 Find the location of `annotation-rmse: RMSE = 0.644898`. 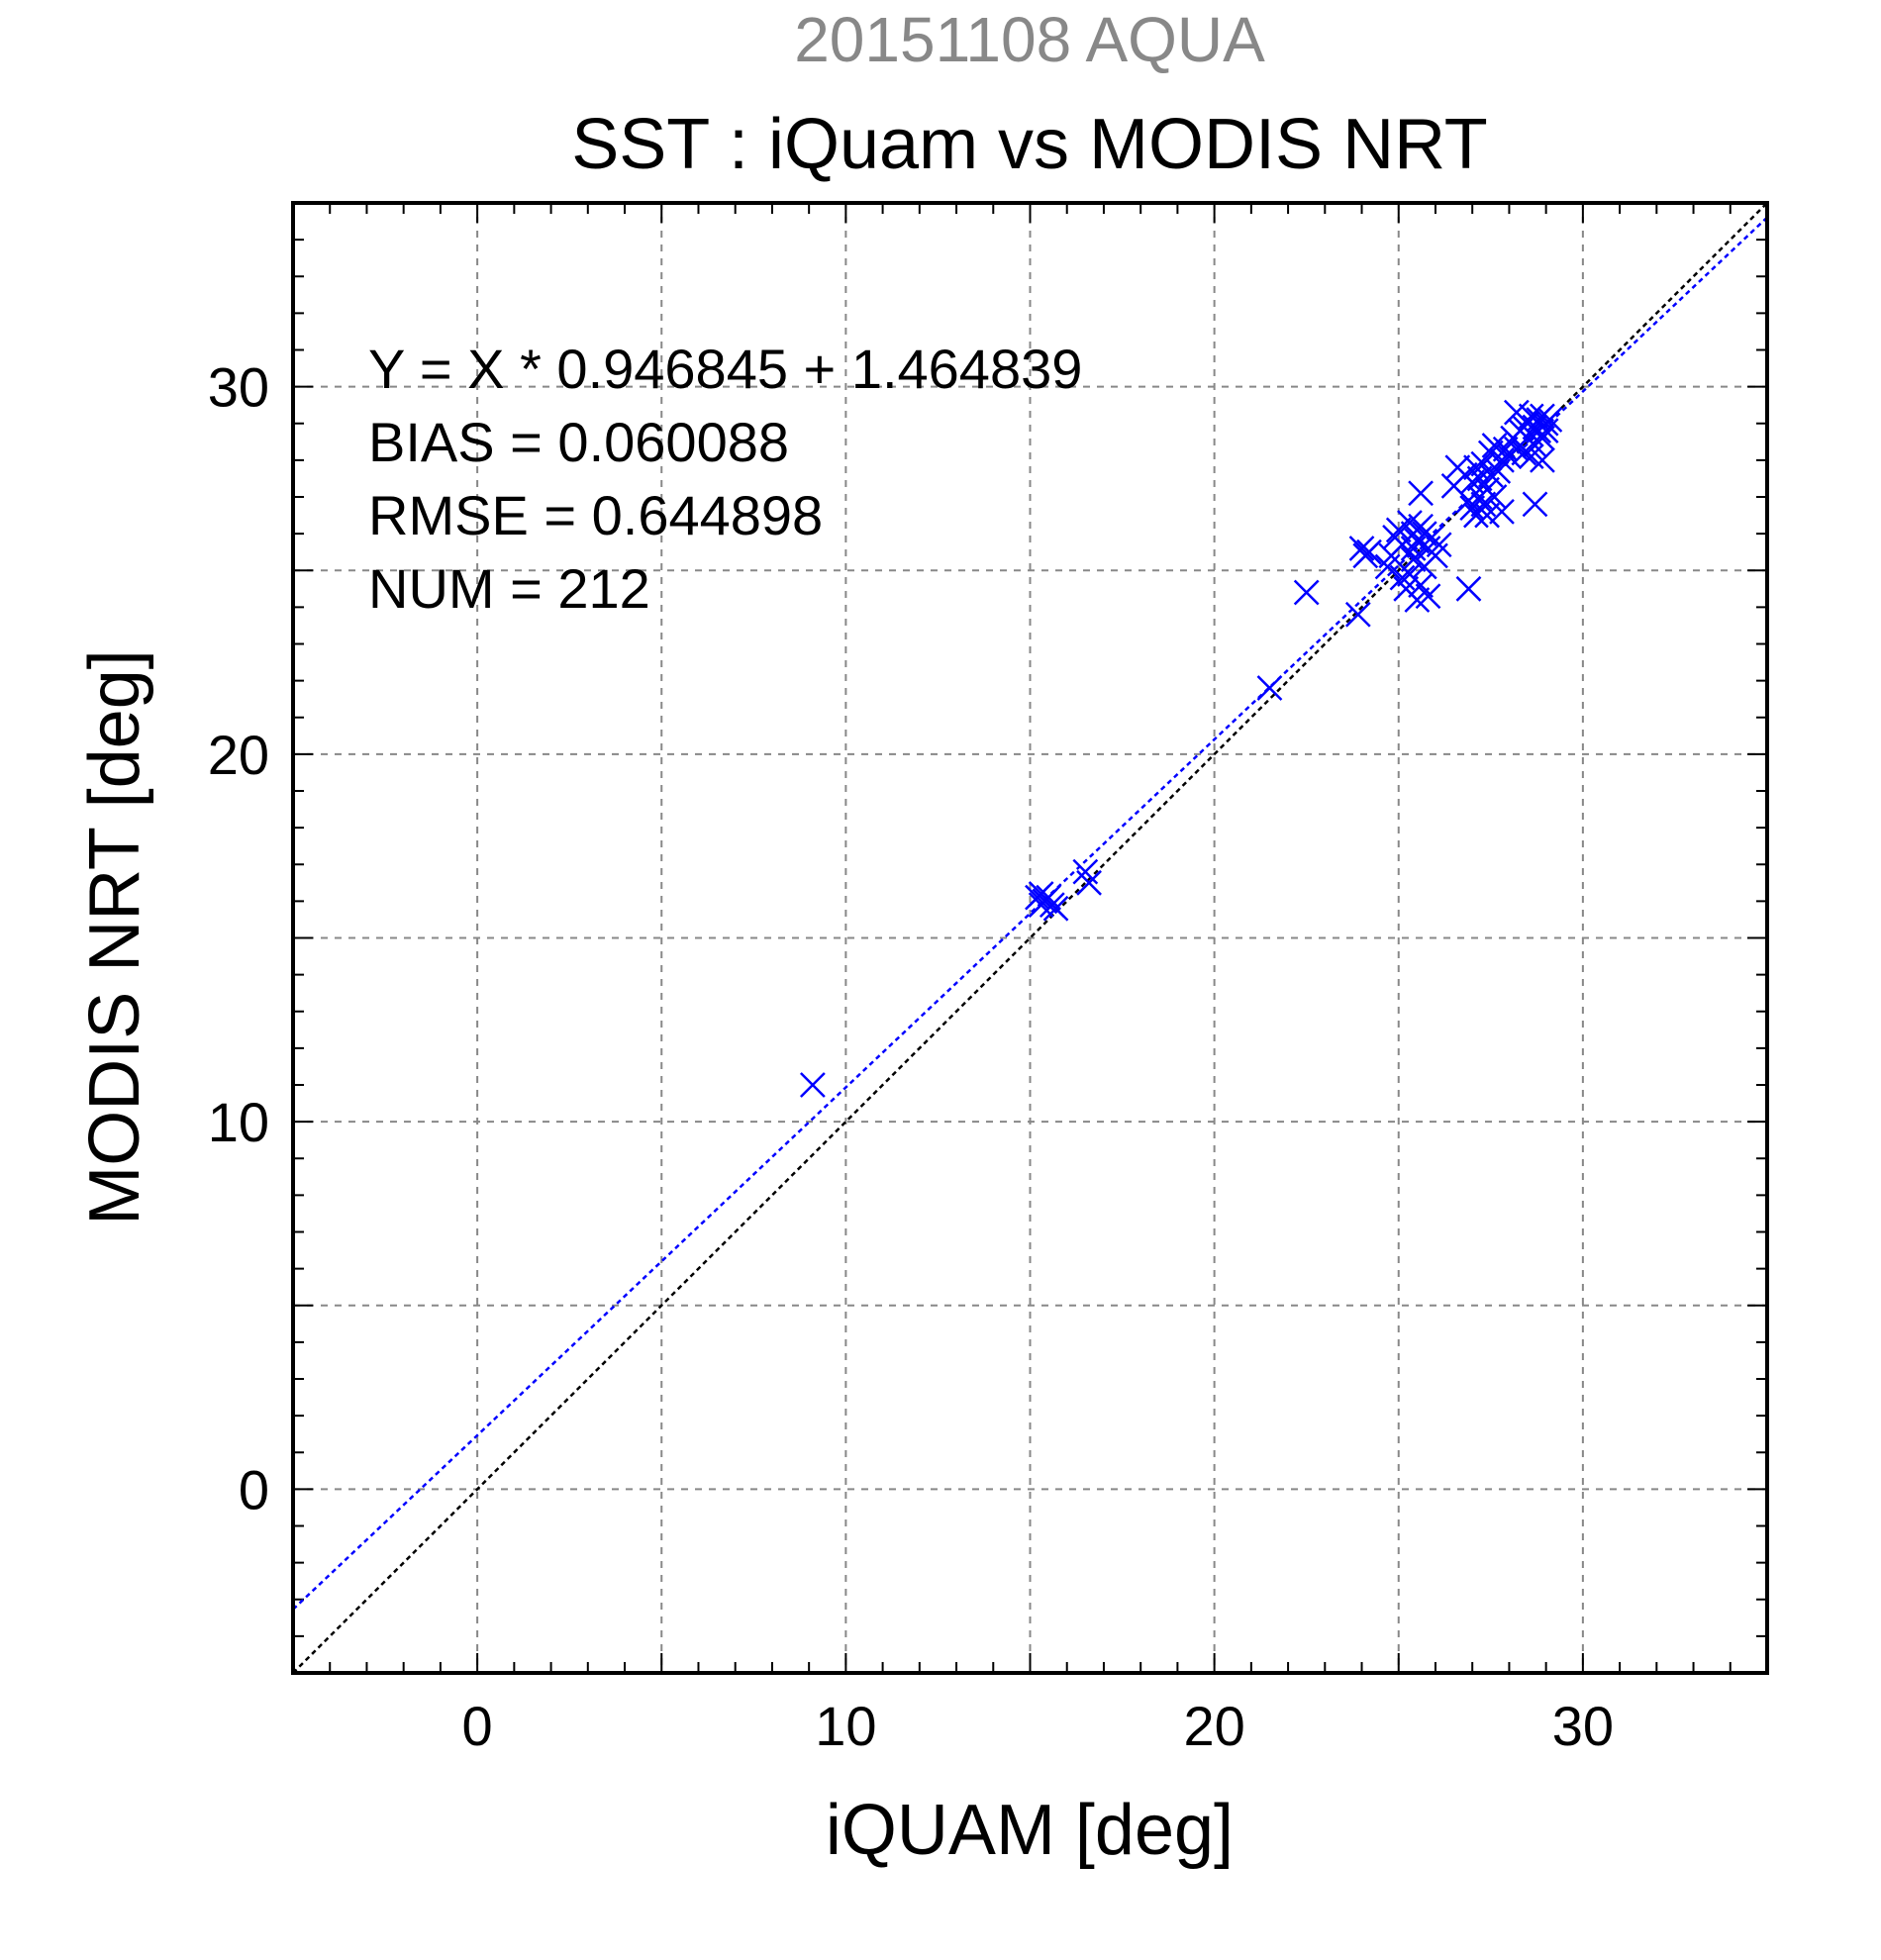

annotation-rmse: RMSE = 0.644898 is located at coordinates (595, 515).